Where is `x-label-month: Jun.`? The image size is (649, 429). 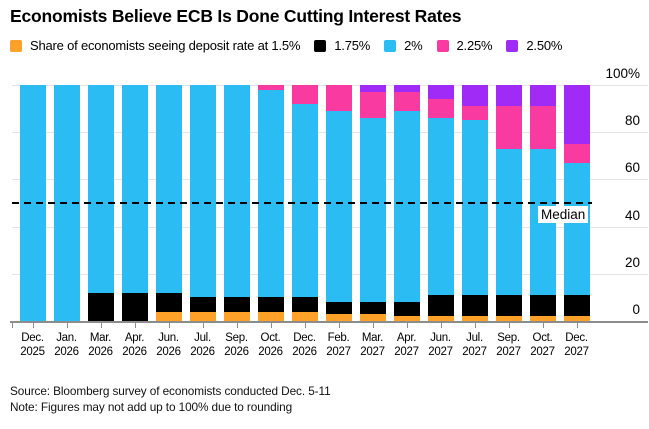 x-label-month: Jun. is located at coordinates (168, 338).